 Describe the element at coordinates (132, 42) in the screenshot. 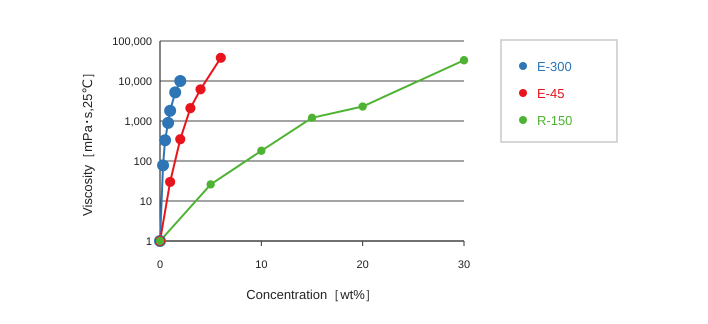

I see `y-tick-label: 100,000` at that location.